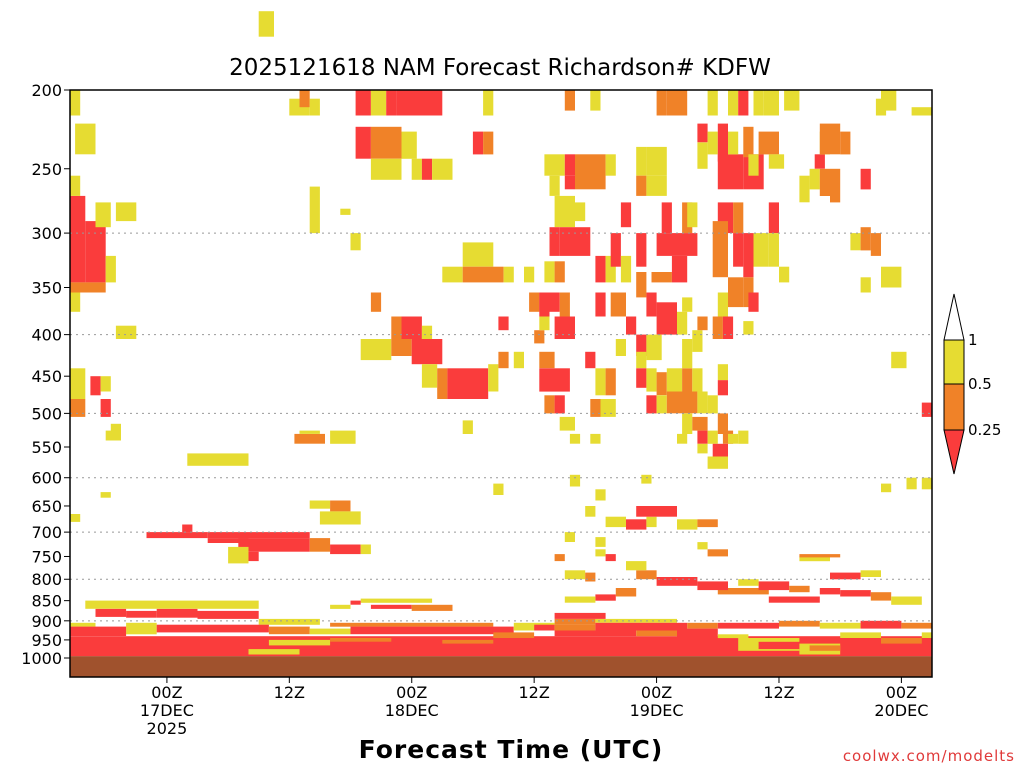 Image resolution: width=1024 pixels, height=768 pixels. What do you see at coordinates (954, 317) in the screenshot?
I see `legend-swatch-top` at bounding box center [954, 317].